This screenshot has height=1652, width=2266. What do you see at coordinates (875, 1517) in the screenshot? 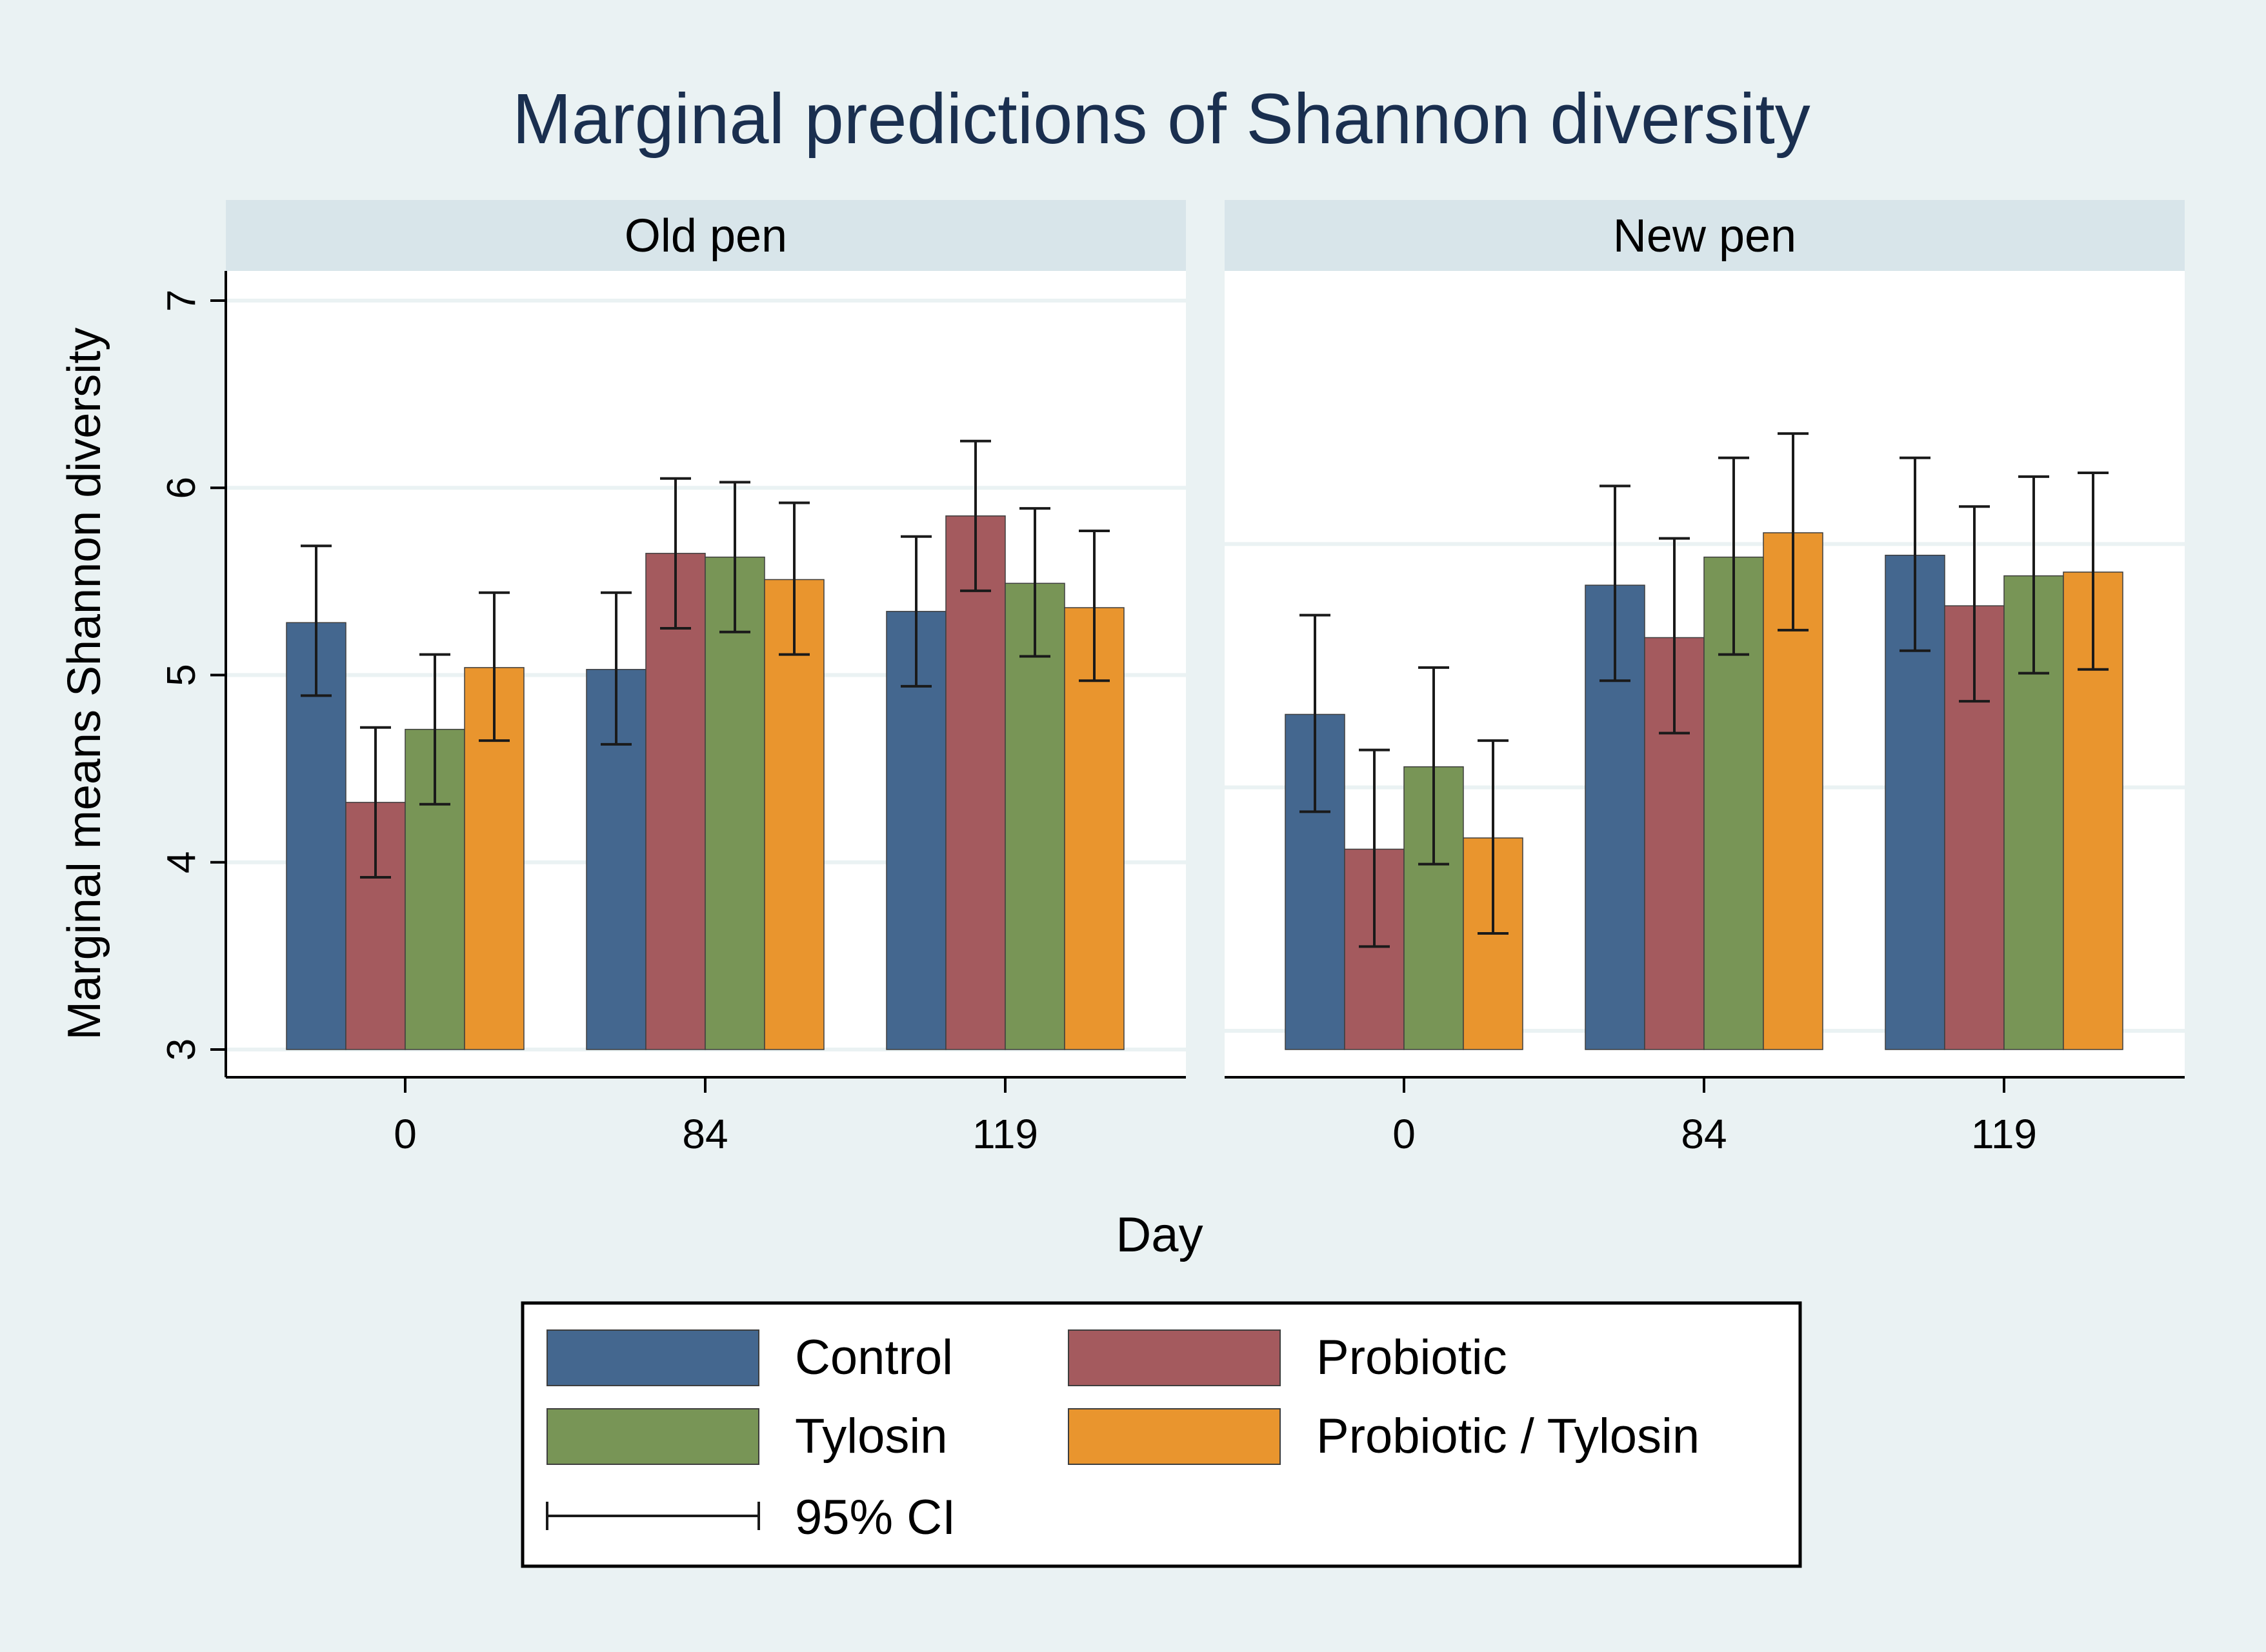
I see `legend-ci-label: 95% CI` at bounding box center [875, 1517].